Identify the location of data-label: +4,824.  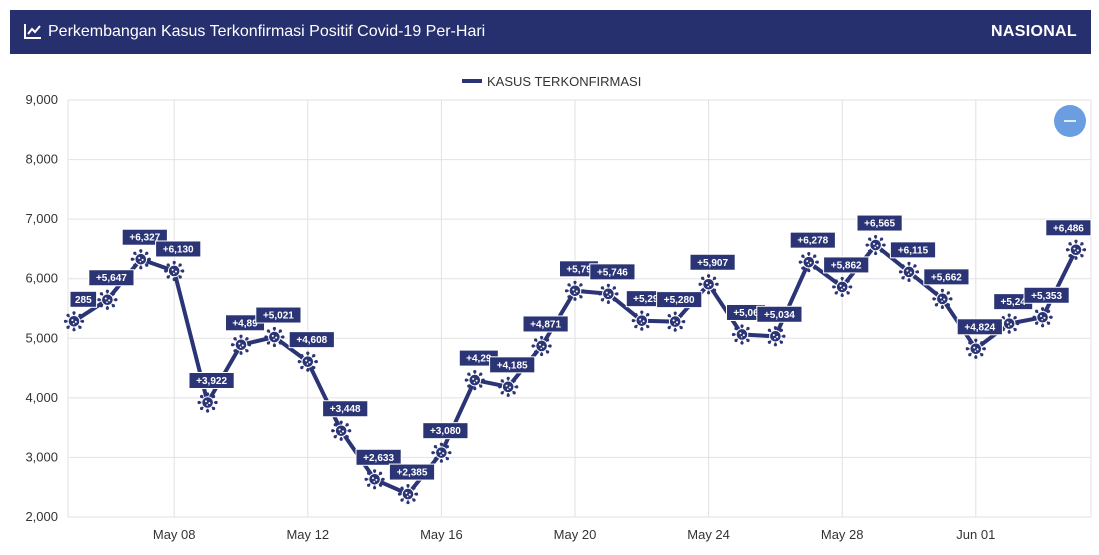
(979, 327).